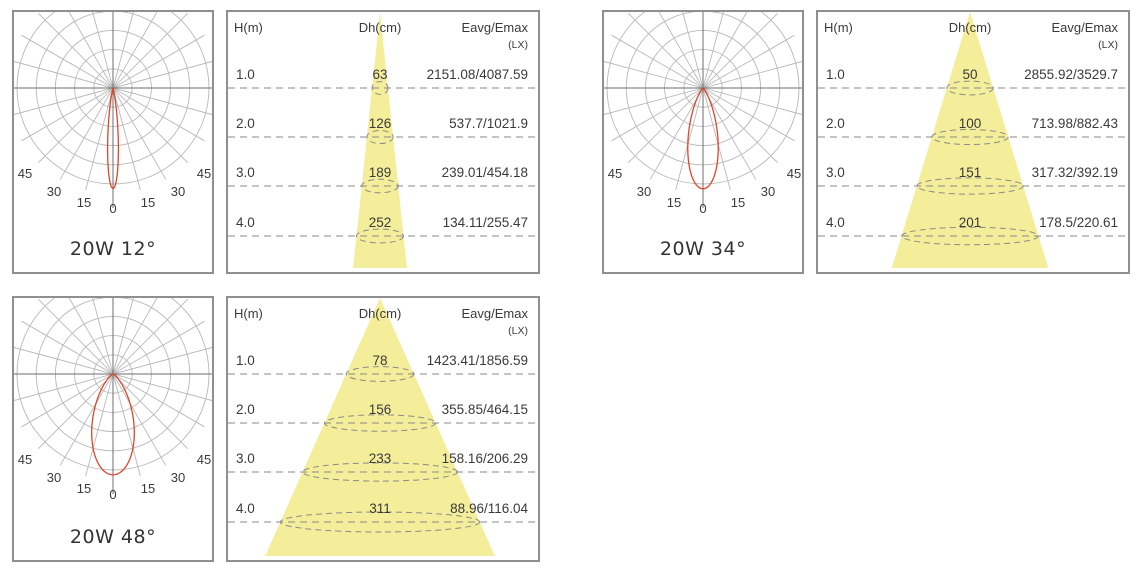 This screenshot has width=1139, height=572. What do you see at coordinates (970, 123) in the screenshot?
I see `diameter-value: 100` at bounding box center [970, 123].